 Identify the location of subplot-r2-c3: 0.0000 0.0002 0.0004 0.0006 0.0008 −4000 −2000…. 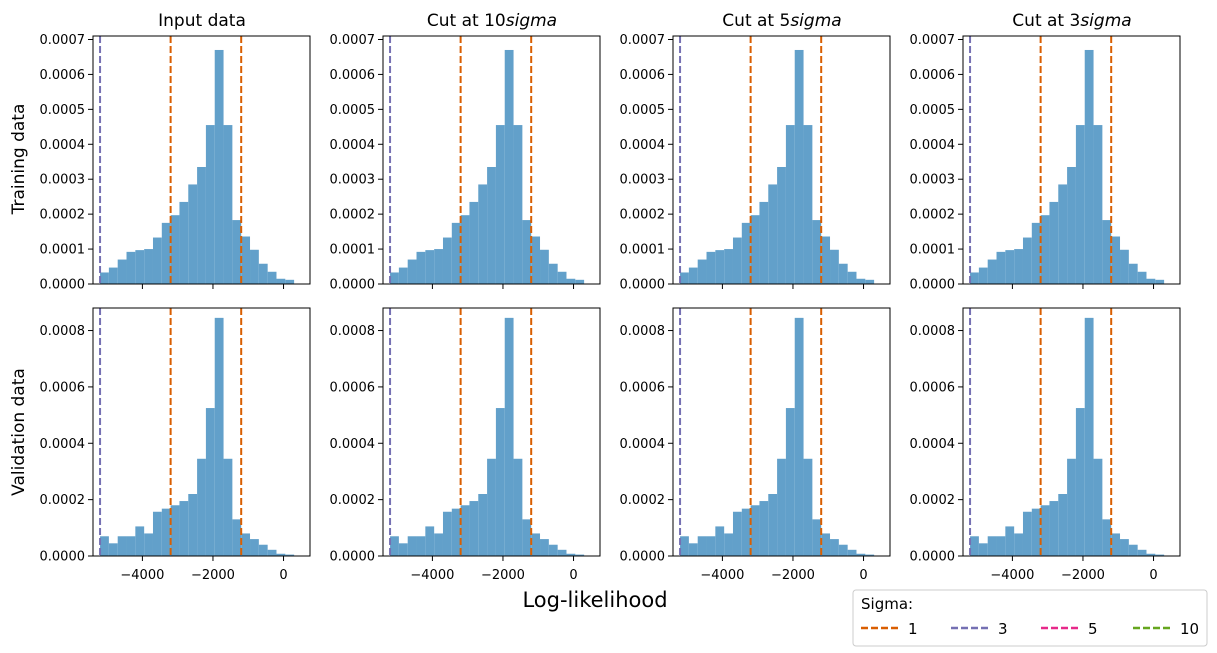
(755, 445).